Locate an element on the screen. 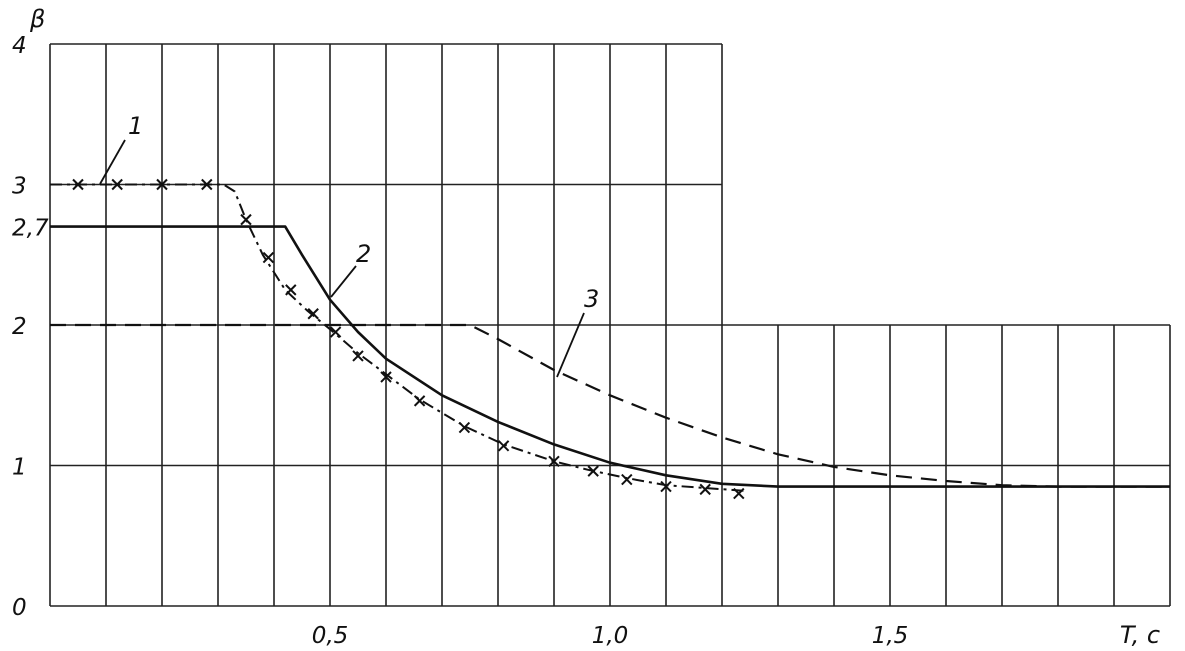 The width and height of the screenshot is (1185, 651). x-tick-label: 1,0 is located at coordinates (610, 636).